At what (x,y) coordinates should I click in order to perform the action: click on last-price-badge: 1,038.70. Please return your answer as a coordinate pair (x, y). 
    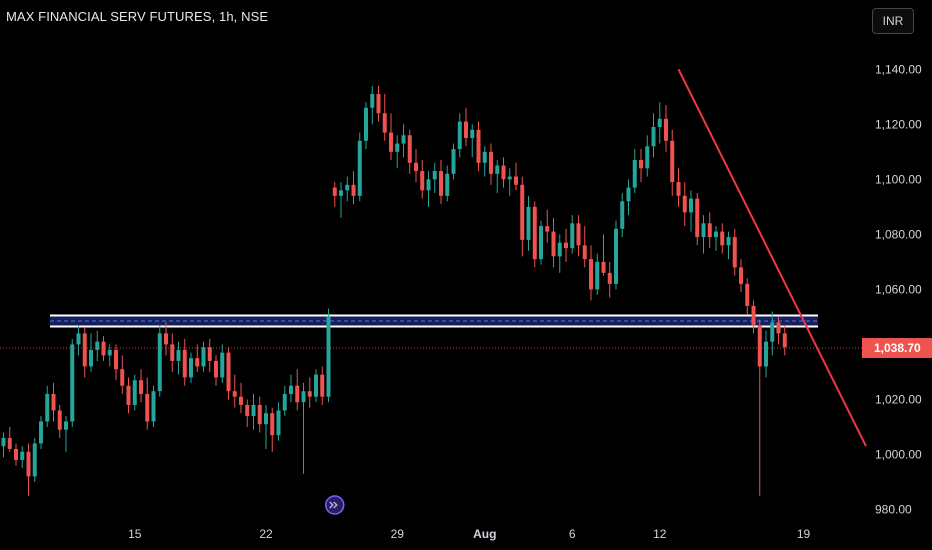
    Looking at the image, I should click on (897, 347).